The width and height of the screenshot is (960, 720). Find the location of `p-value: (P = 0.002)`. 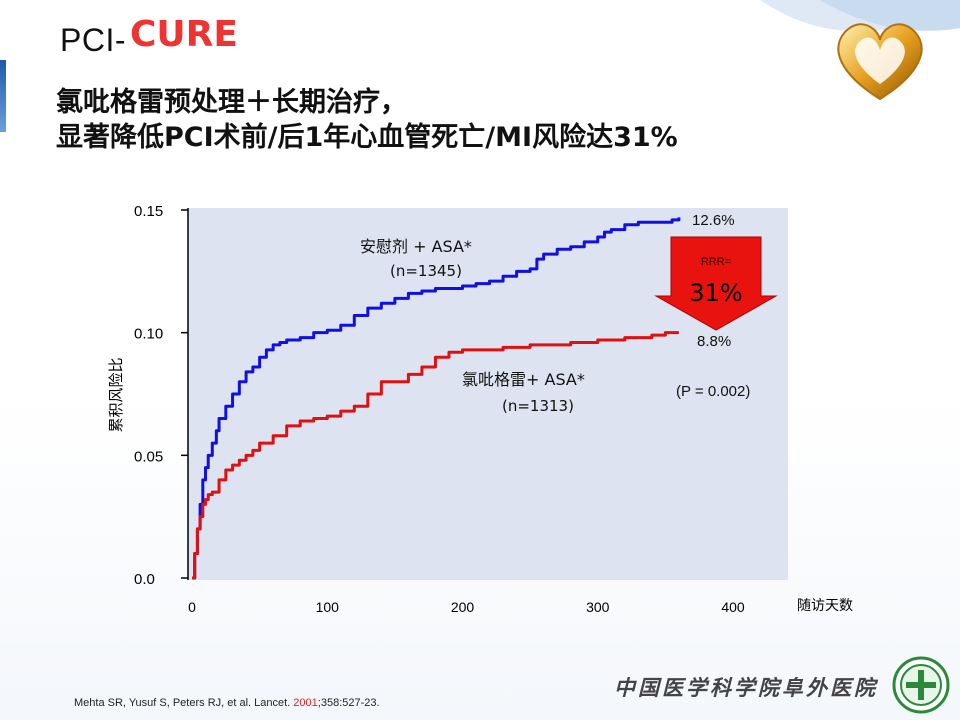

p-value: (P = 0.002) is located at coordinates (713, 391).